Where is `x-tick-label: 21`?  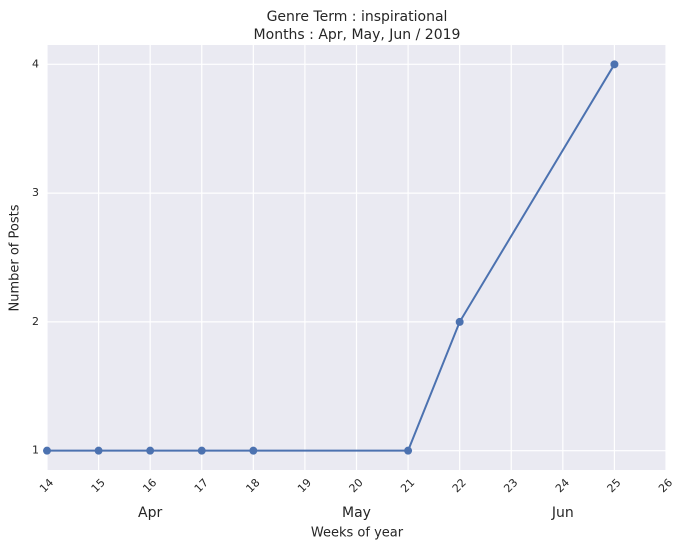
x-tick-label: 21 is located at coordinates (407, 485).